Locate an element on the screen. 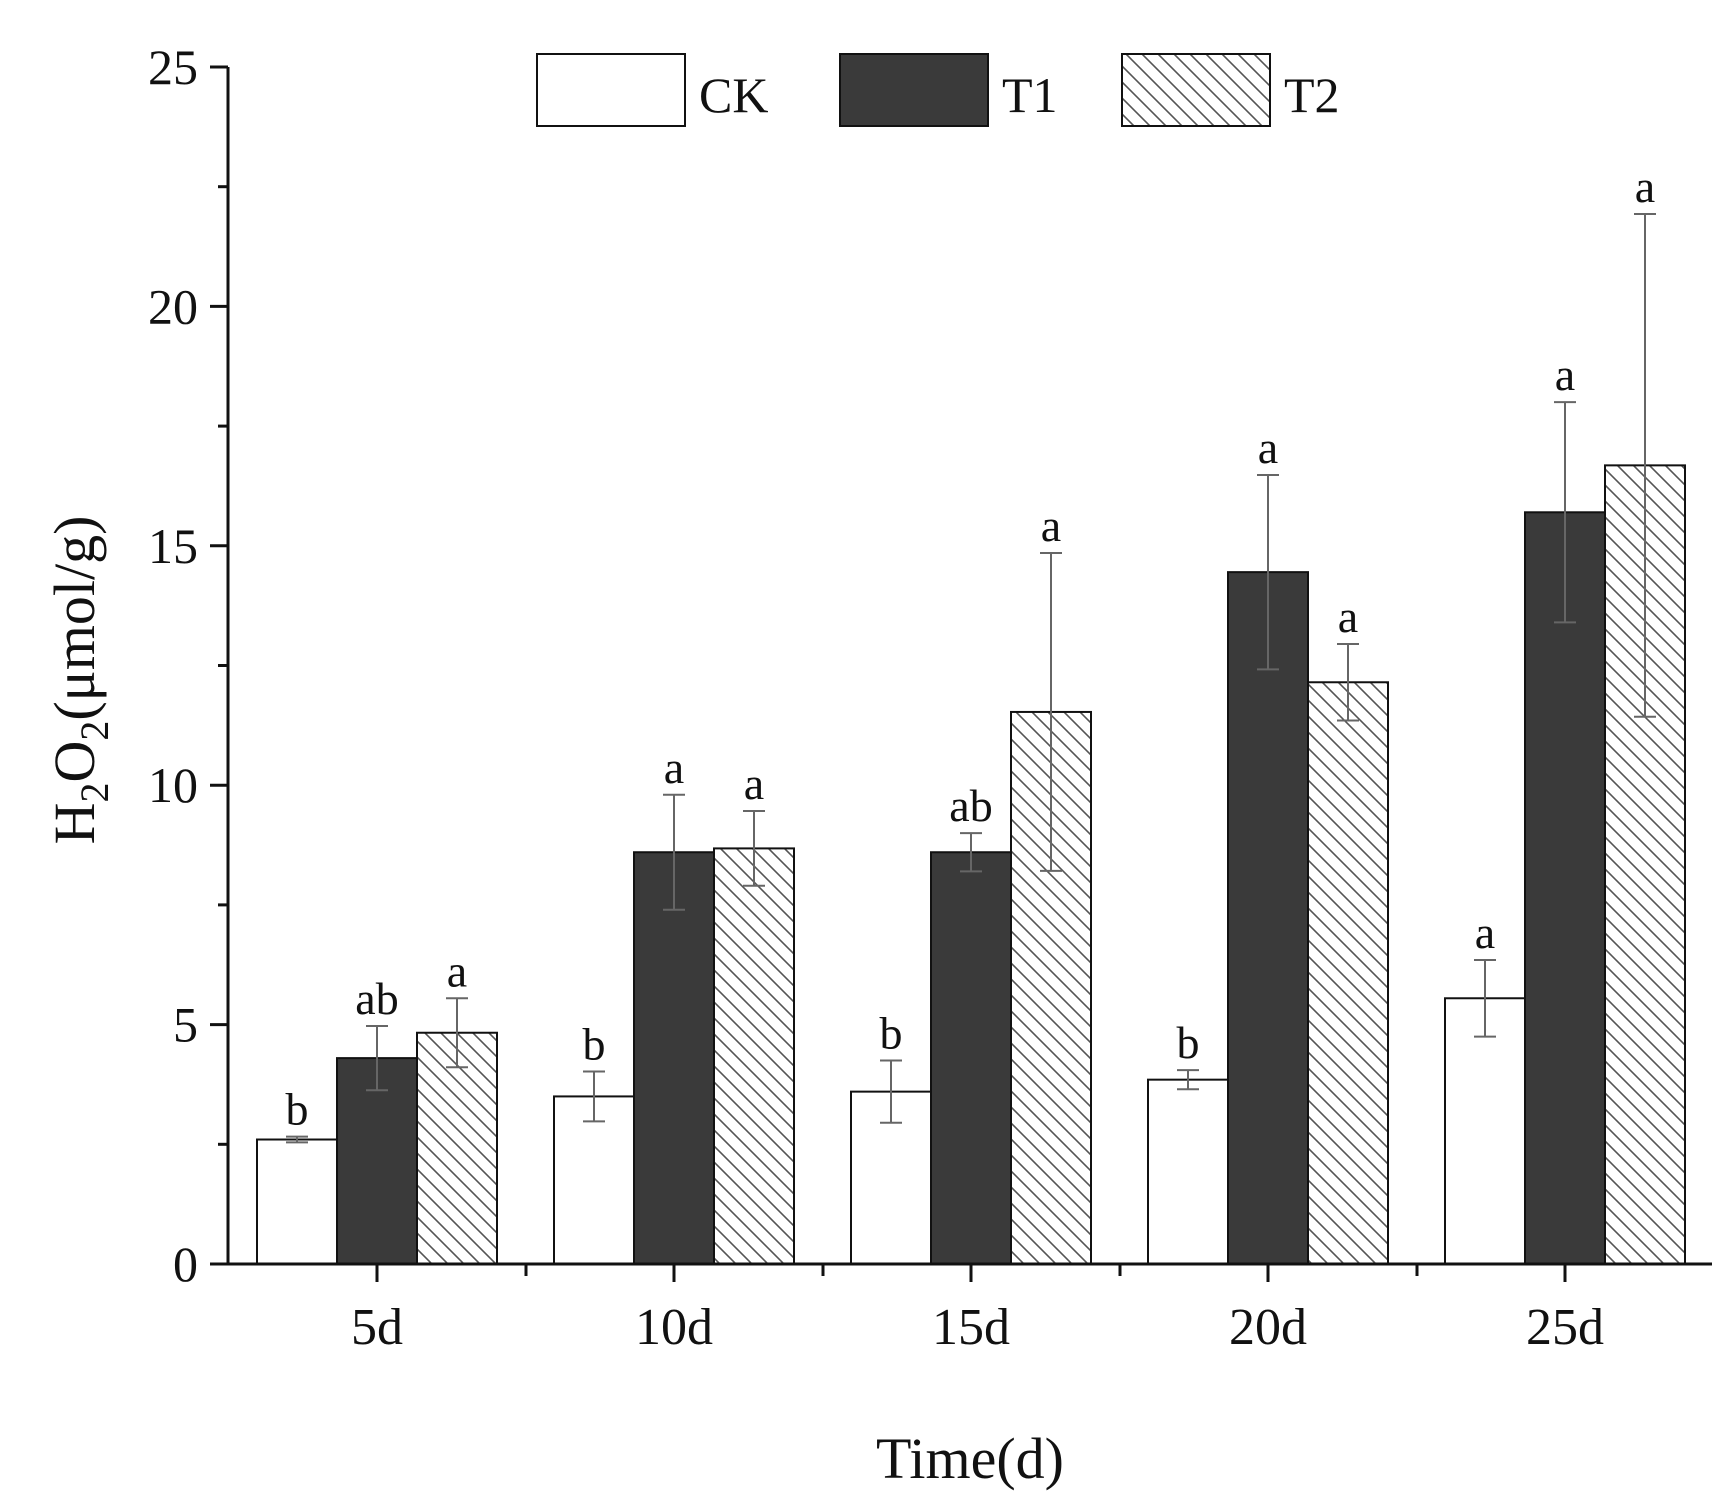 This screenshot has height=1509, width=1729. legend-label-t1: T1 is located at coordinates (1030, 95).